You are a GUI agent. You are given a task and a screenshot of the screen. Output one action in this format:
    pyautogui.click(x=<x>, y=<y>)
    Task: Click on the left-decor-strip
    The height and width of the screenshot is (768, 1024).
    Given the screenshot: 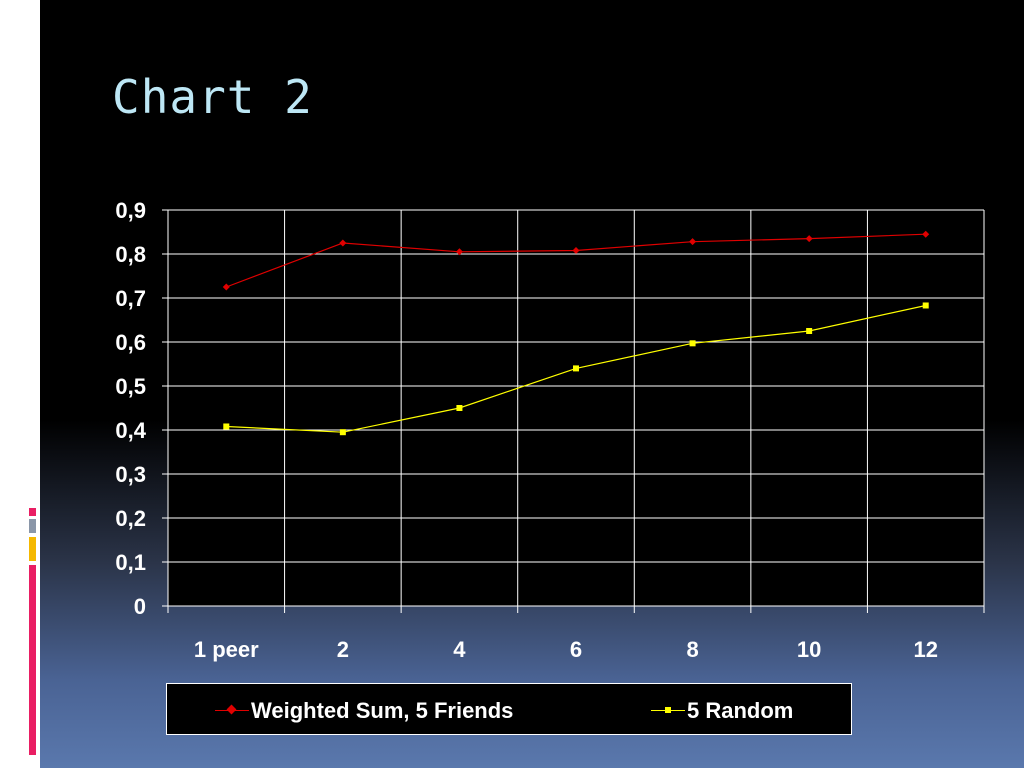 What is the action you would take?
    pyautogui.click(x=20, y=384)
    